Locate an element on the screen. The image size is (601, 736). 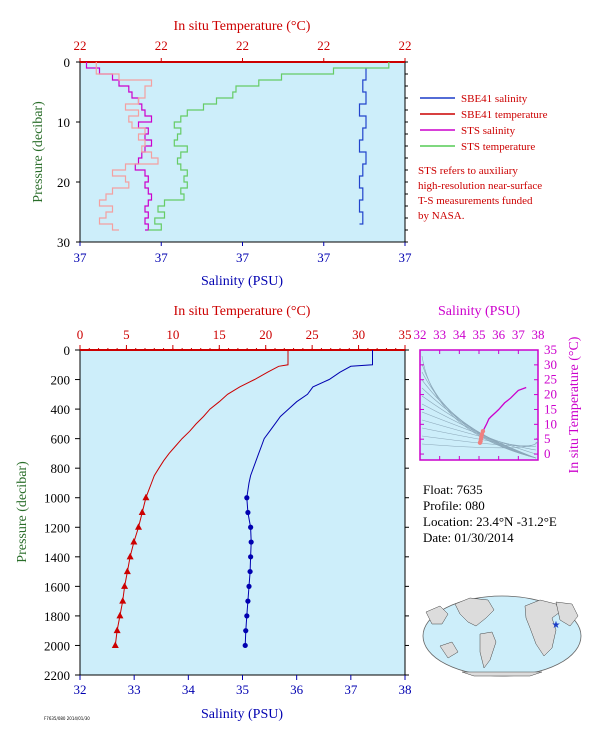
main-pressure-tick-label: 0 is located at coordinates (67, 350).